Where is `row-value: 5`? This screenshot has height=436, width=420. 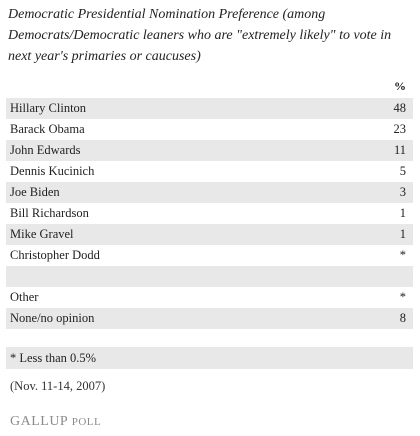
row-value: 5 is located at coordinates (402, 171).